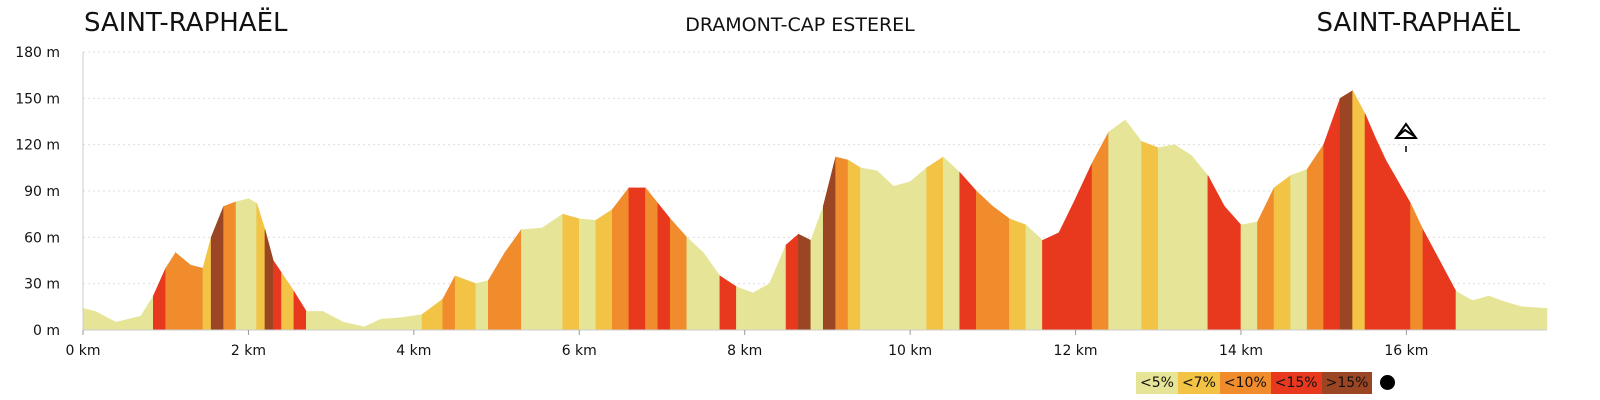  Describe the element at coordinates (1296, 383) in the screenshot. I see `legend-item-lt15: <15%` at that location.